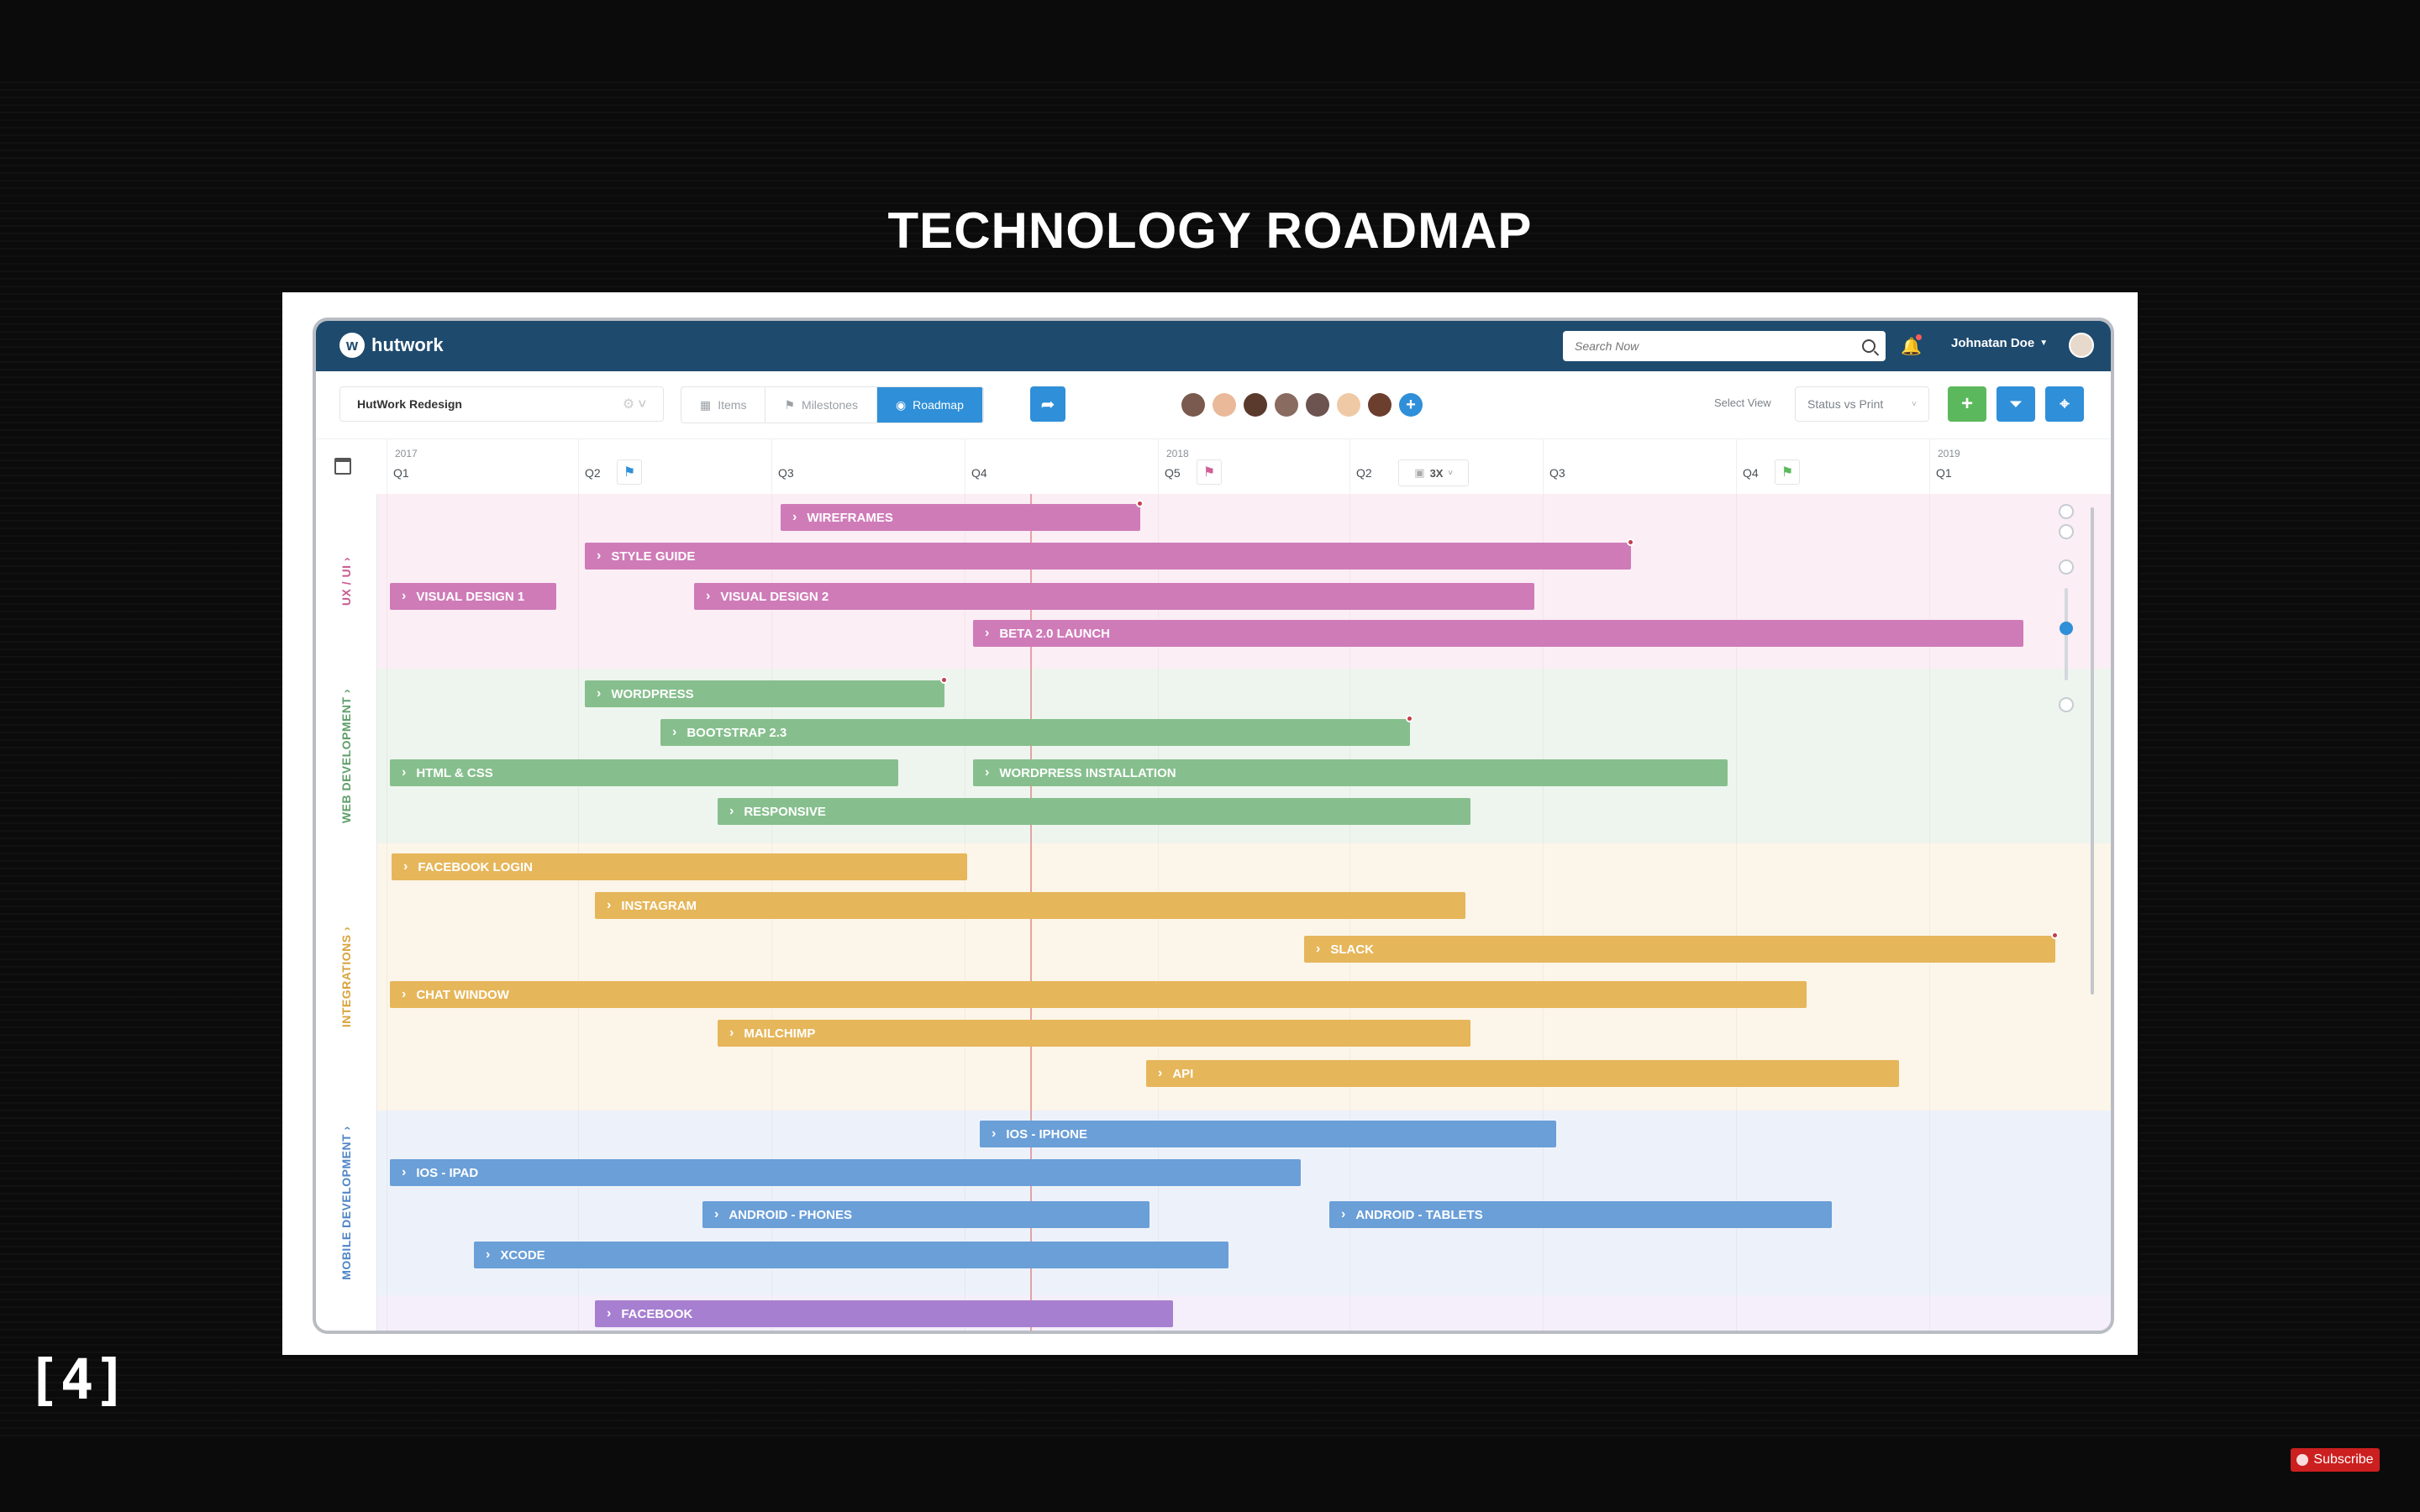 This screenshot has width=2420, height=1512. Describe the element at coordinates (926, 1214) in the screenshot. I see `roadmap-bar: › ANDROID - PHONES` at that location.